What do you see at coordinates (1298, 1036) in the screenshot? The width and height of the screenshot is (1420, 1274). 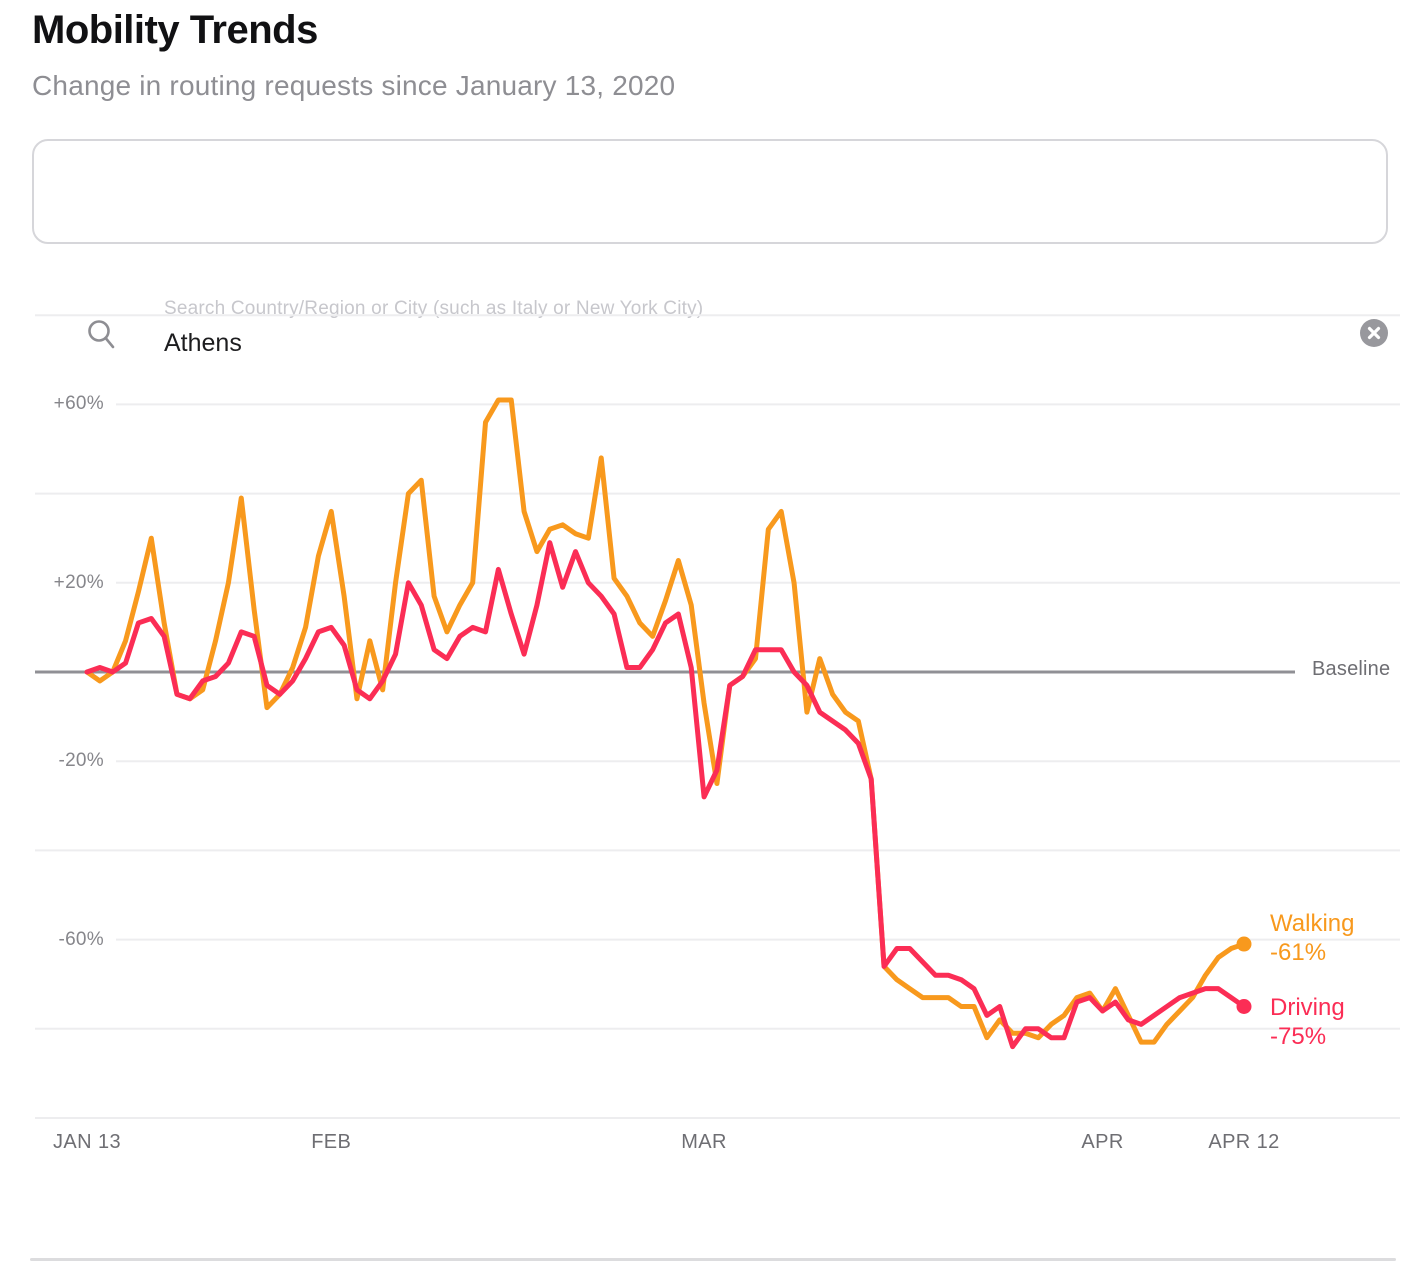 I see `driving-series-value: -75%` at bounding box center [1298, 1036].